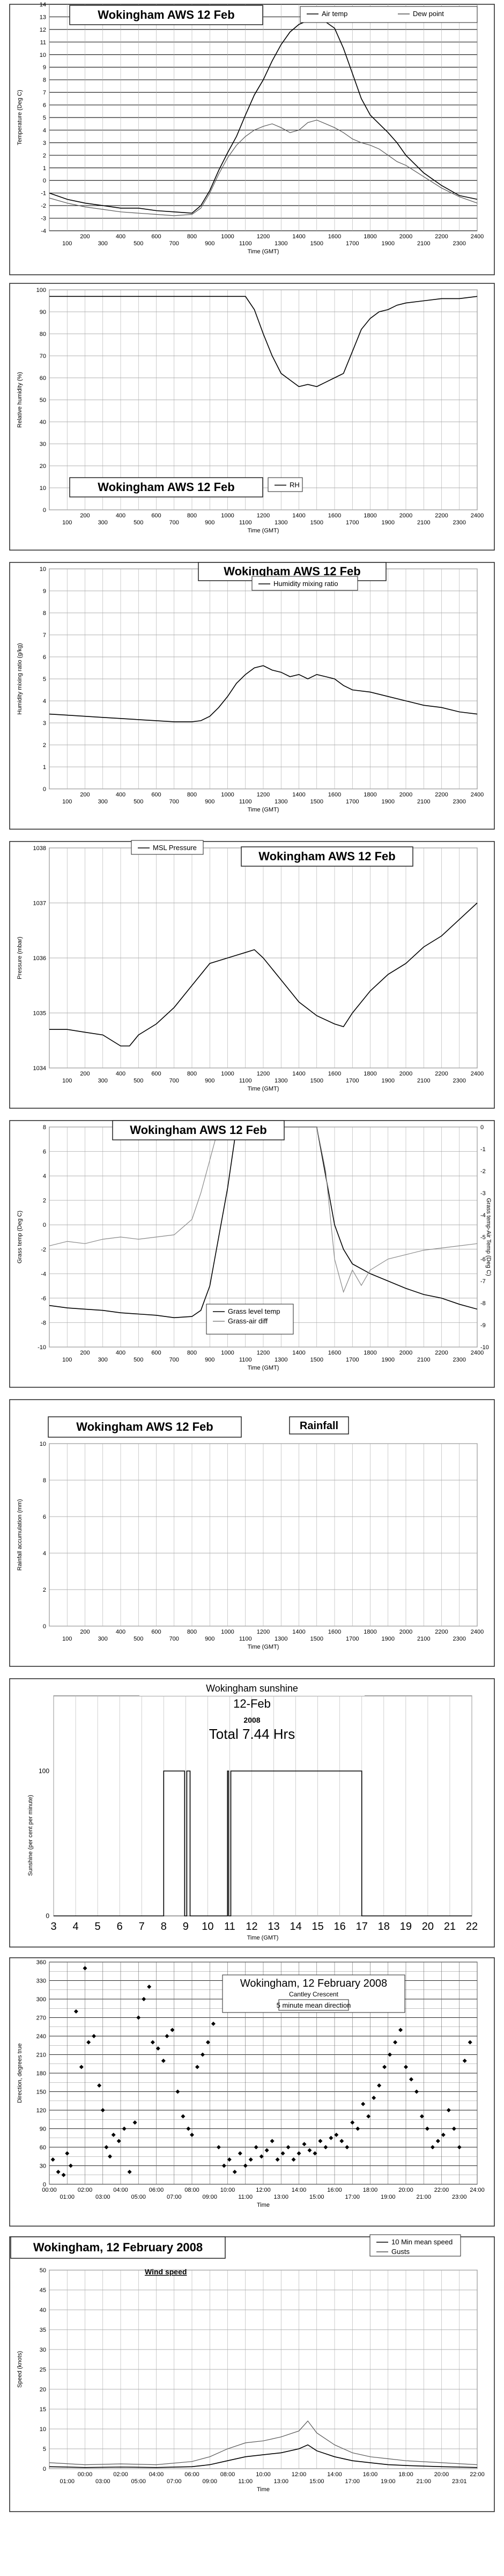  What do you see at coordinates (20, 678) in the screenshot?
I see `y-axis-label: Humidity mixing ratio (g/kg)` at bounding box center [20, 678].